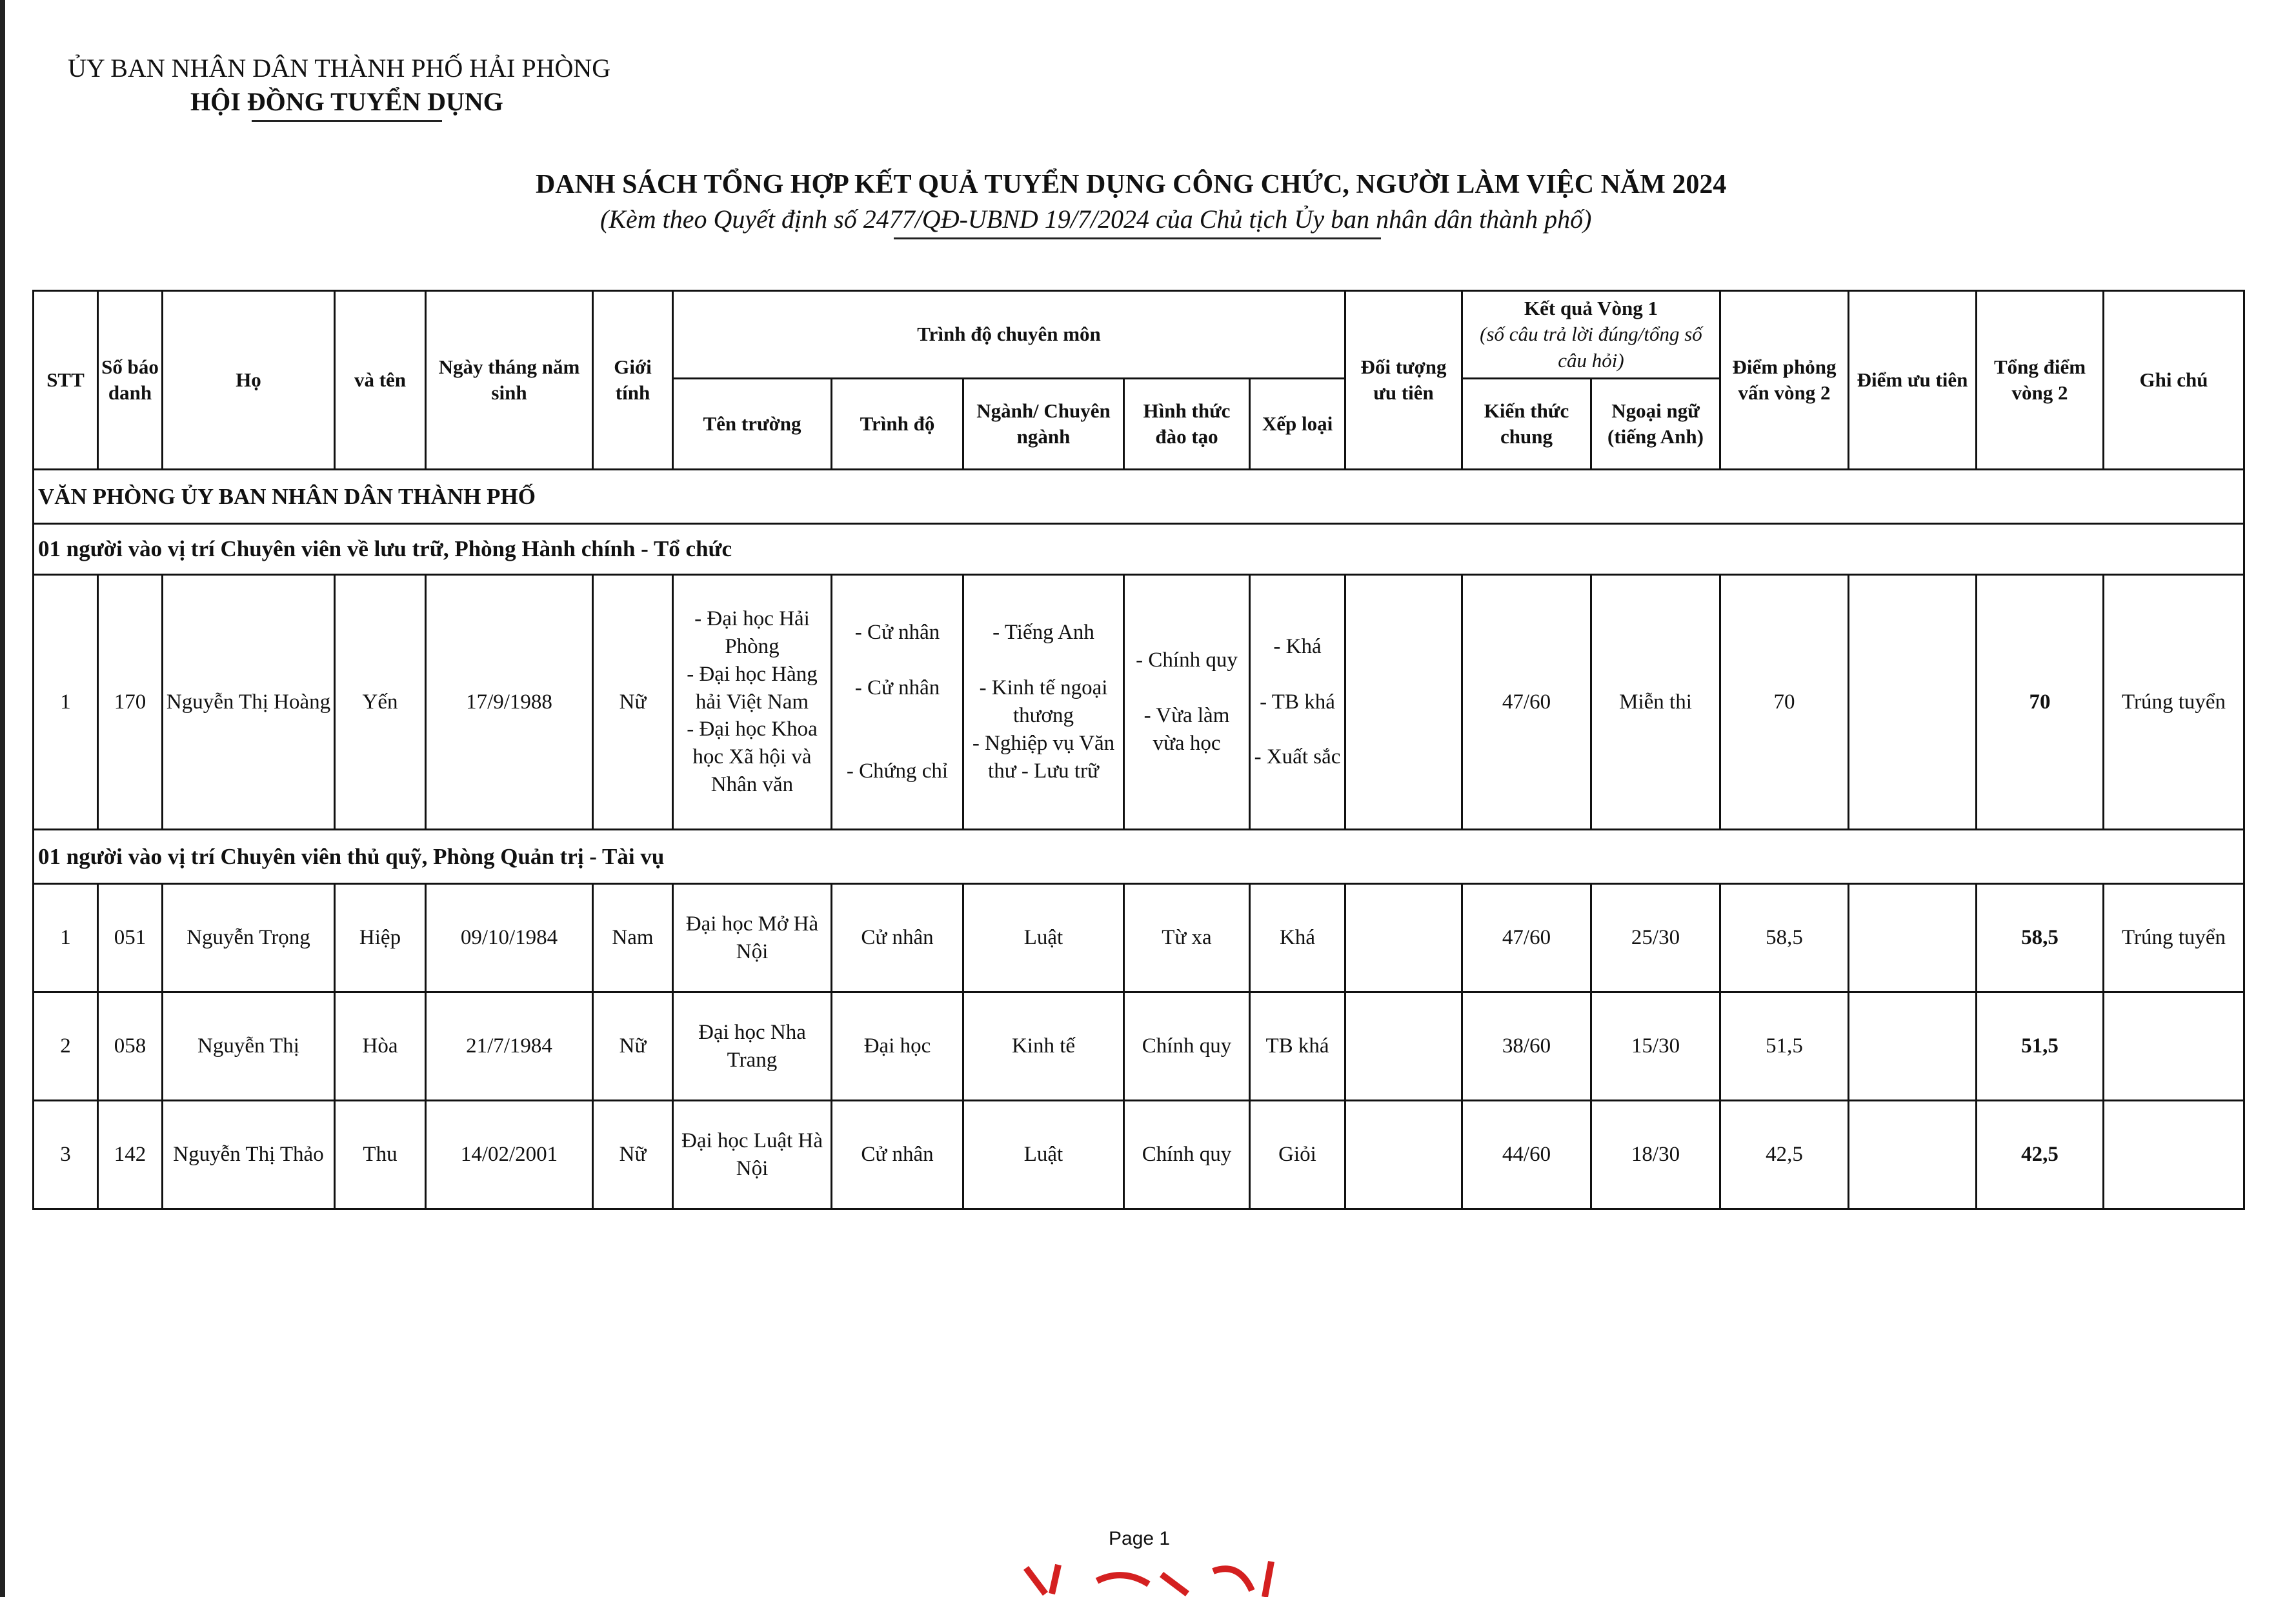 The image size is (2296, 1597). I want to click on cell-school: Đại học Mở Hà Nội, so click(752, 938).